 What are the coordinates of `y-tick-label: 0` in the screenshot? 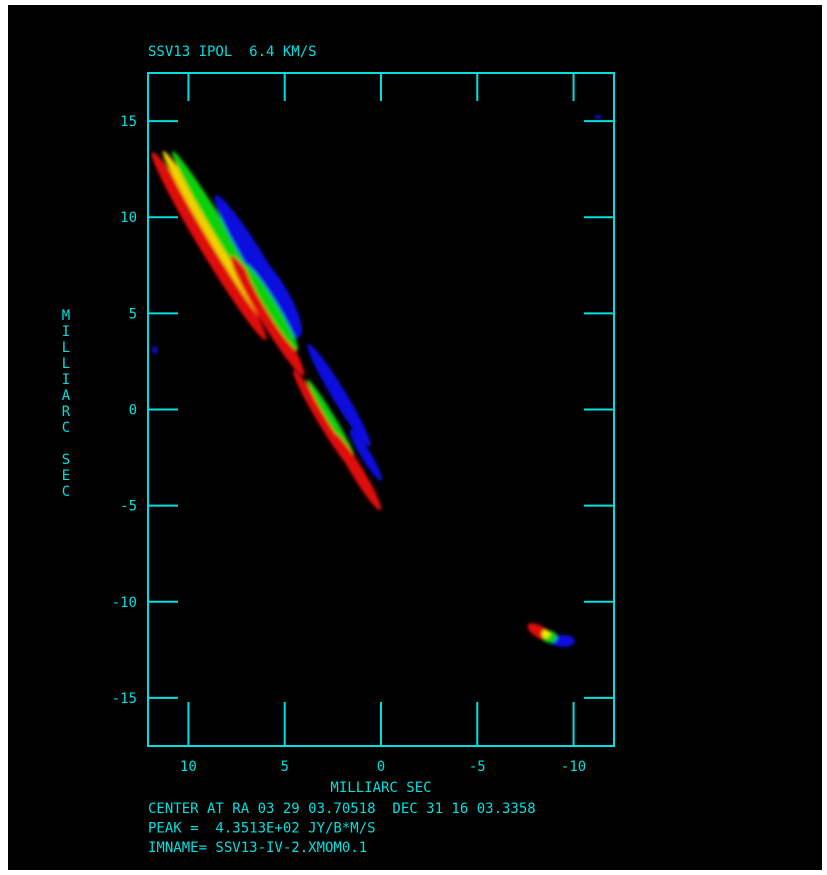 It's located at (133, 411).